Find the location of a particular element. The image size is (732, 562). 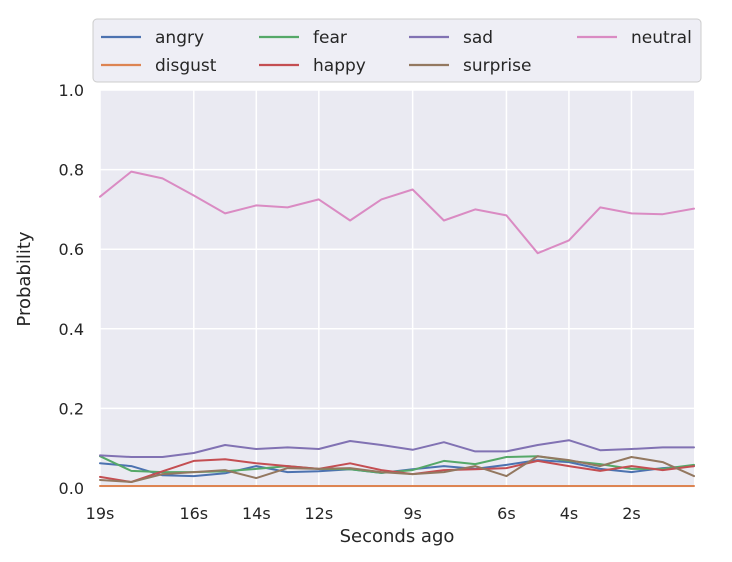

x-tick-label: 14s is located at coordinates (256, 513).